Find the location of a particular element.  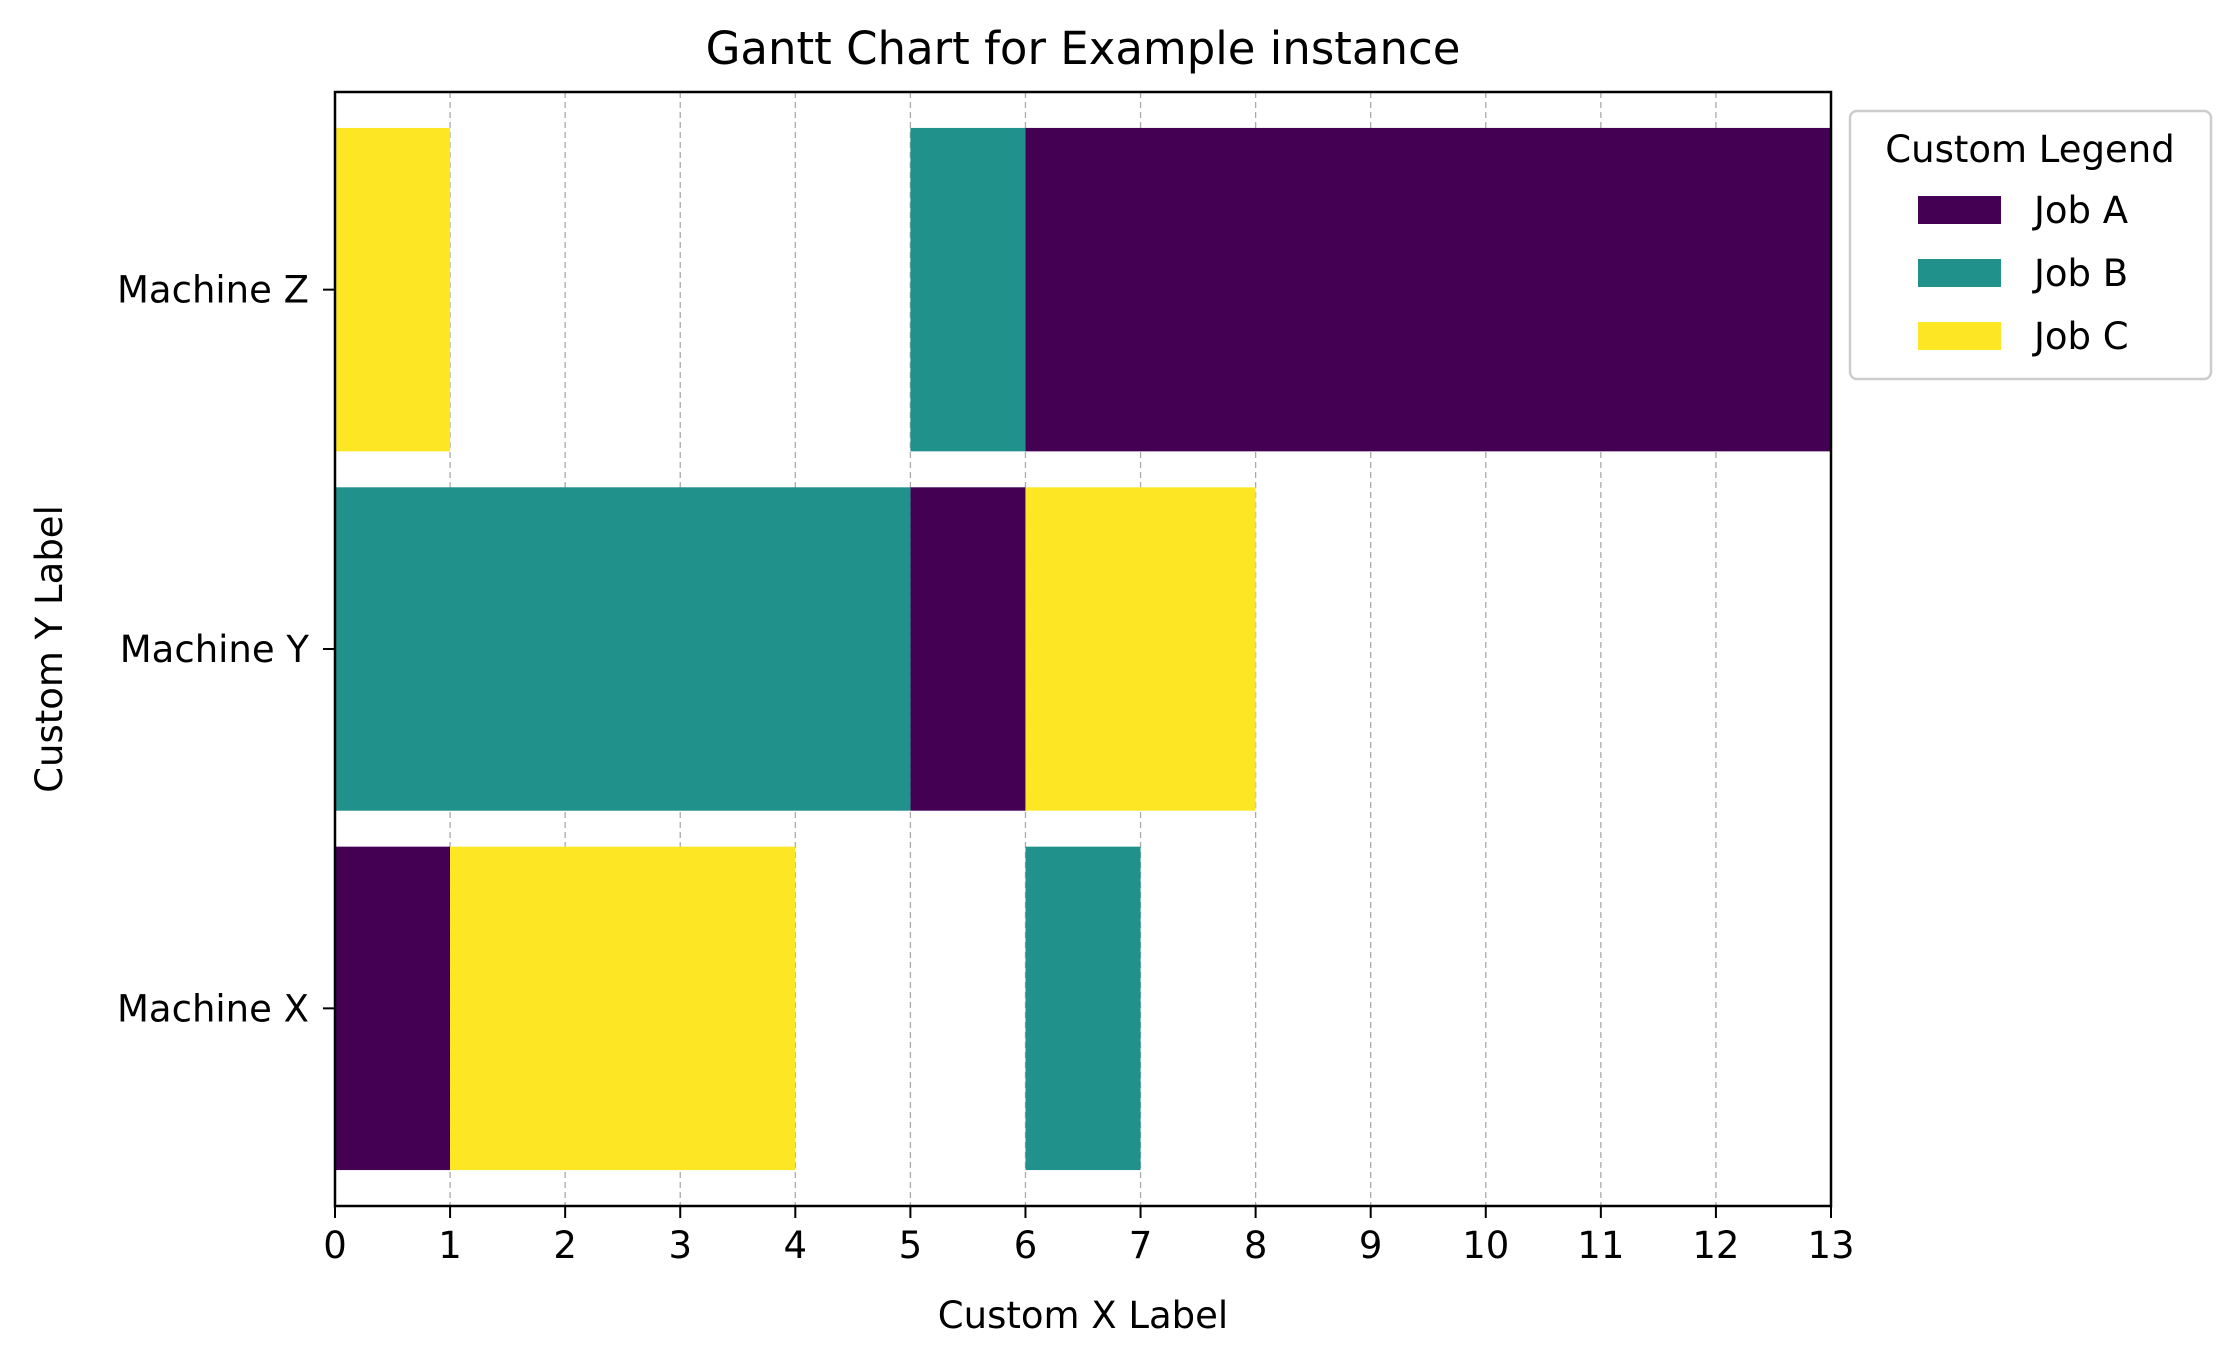

x-tick-label: 6 is located at coordinates (1026, 1245).